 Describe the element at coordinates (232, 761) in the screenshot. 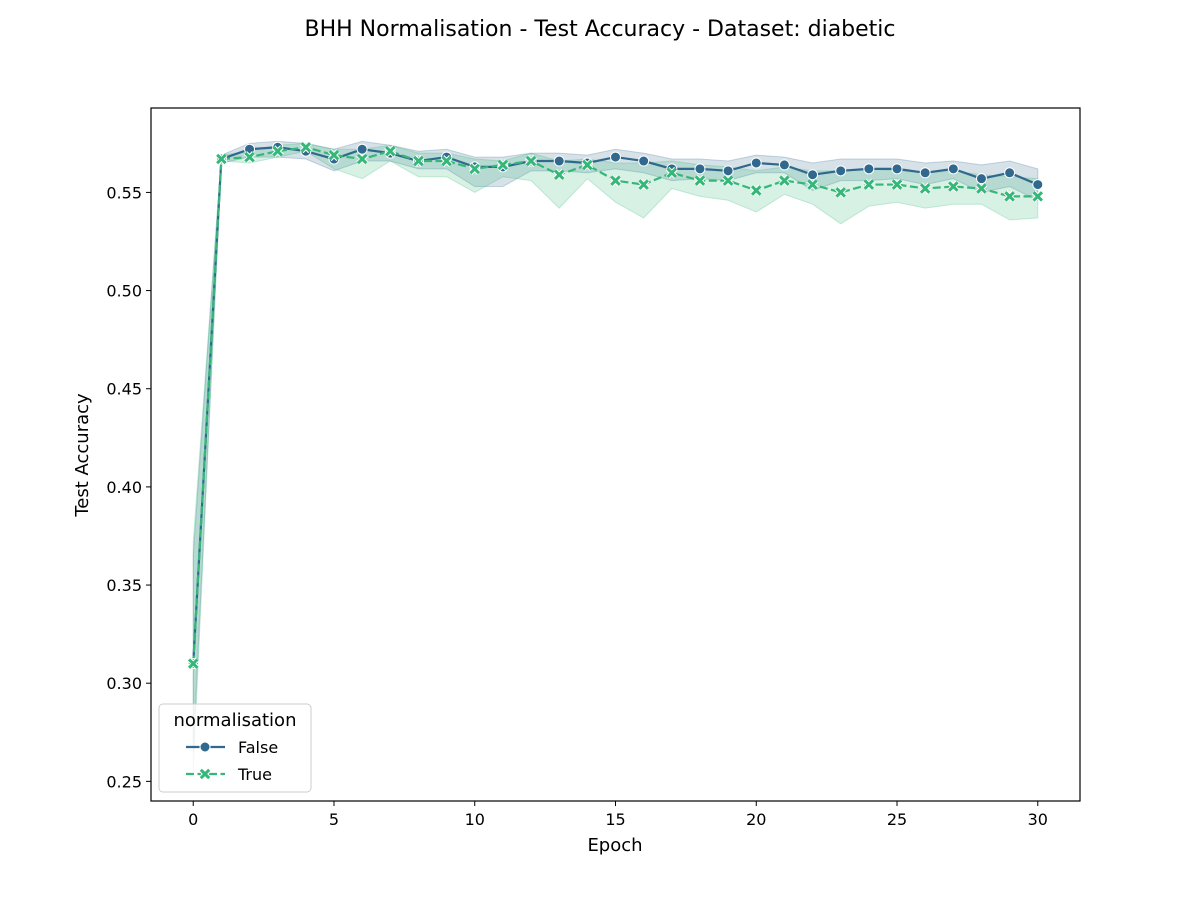

I see `legend-items: False True` at that location.